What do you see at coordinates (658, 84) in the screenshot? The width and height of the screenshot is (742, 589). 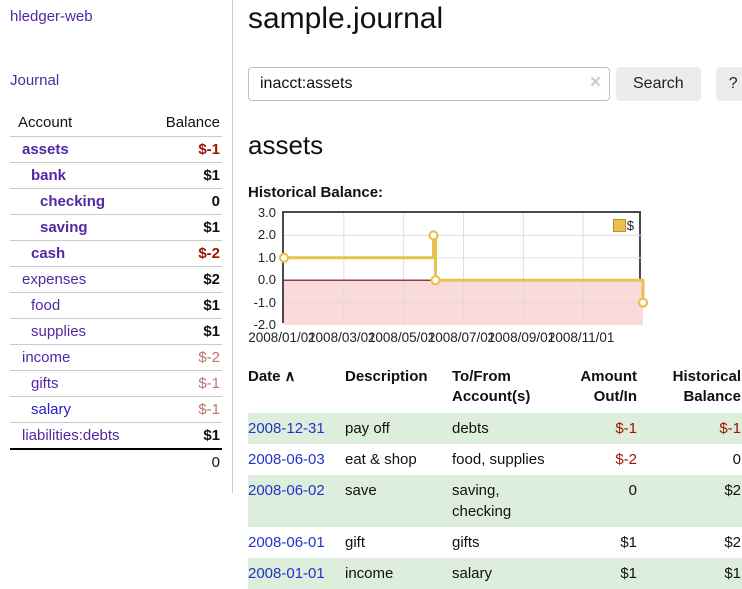 I see `search-button: Search` at bounding box center [658, 84].